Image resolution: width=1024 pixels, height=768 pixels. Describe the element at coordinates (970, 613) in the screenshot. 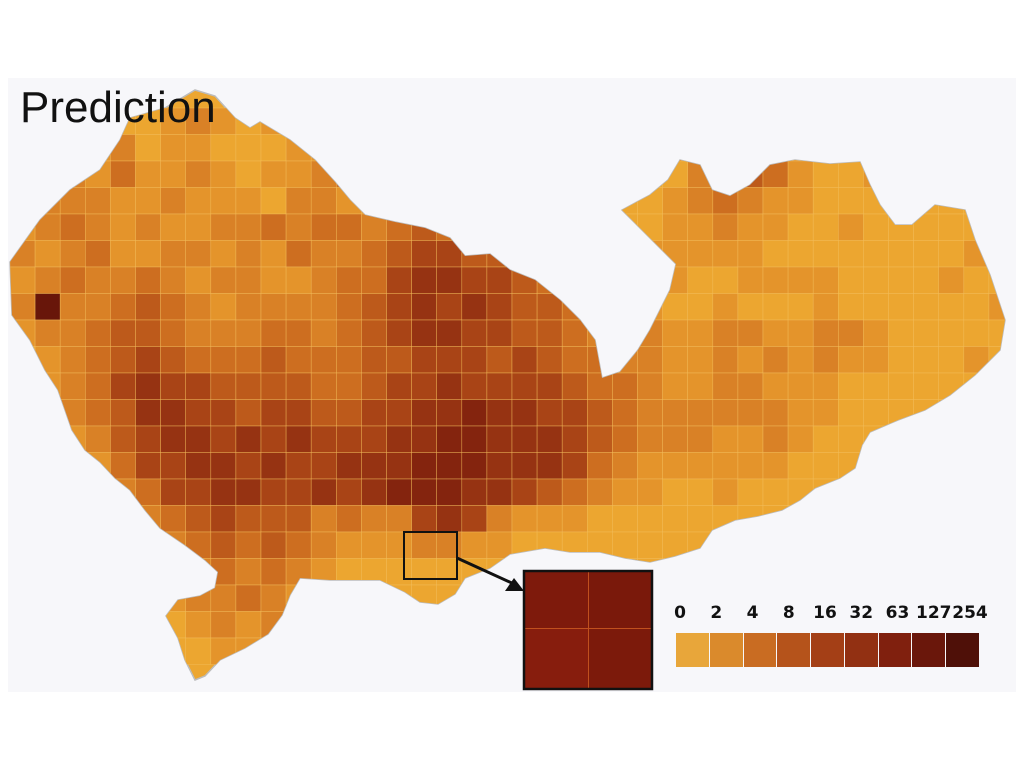

I see `legend-tick-label: 254` at that location.